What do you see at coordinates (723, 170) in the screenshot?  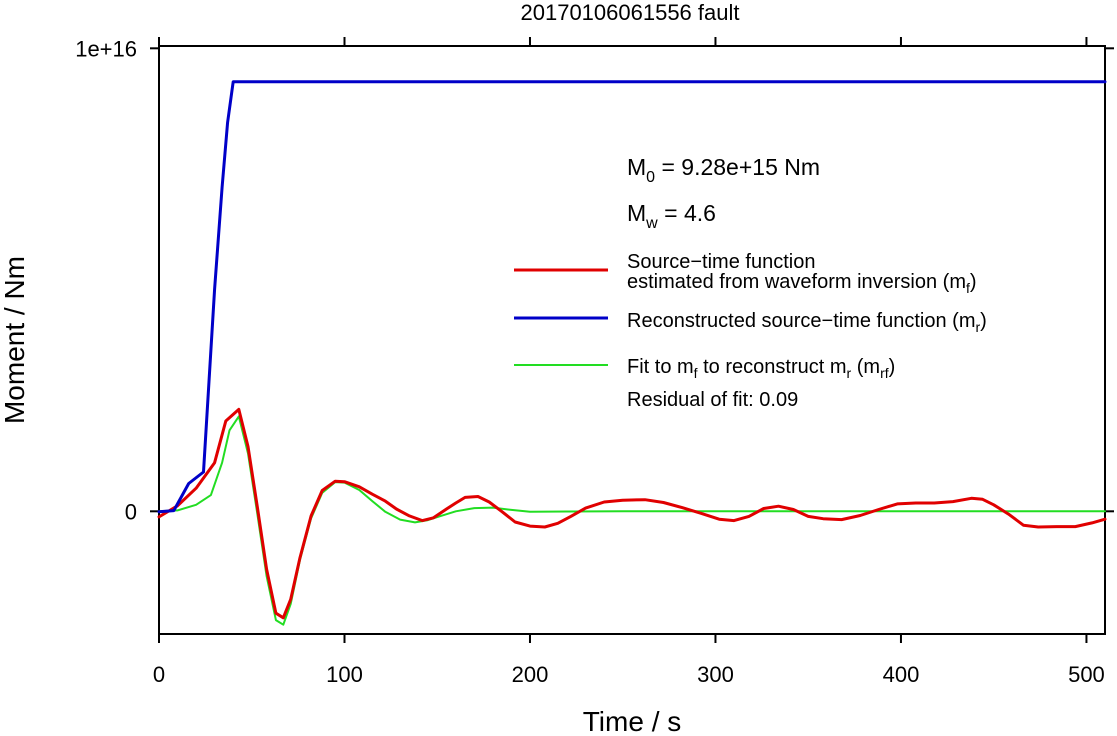 I see `m0-annotation: M0 = 9.28e+15 Nm` at bounding box center [723, 170].